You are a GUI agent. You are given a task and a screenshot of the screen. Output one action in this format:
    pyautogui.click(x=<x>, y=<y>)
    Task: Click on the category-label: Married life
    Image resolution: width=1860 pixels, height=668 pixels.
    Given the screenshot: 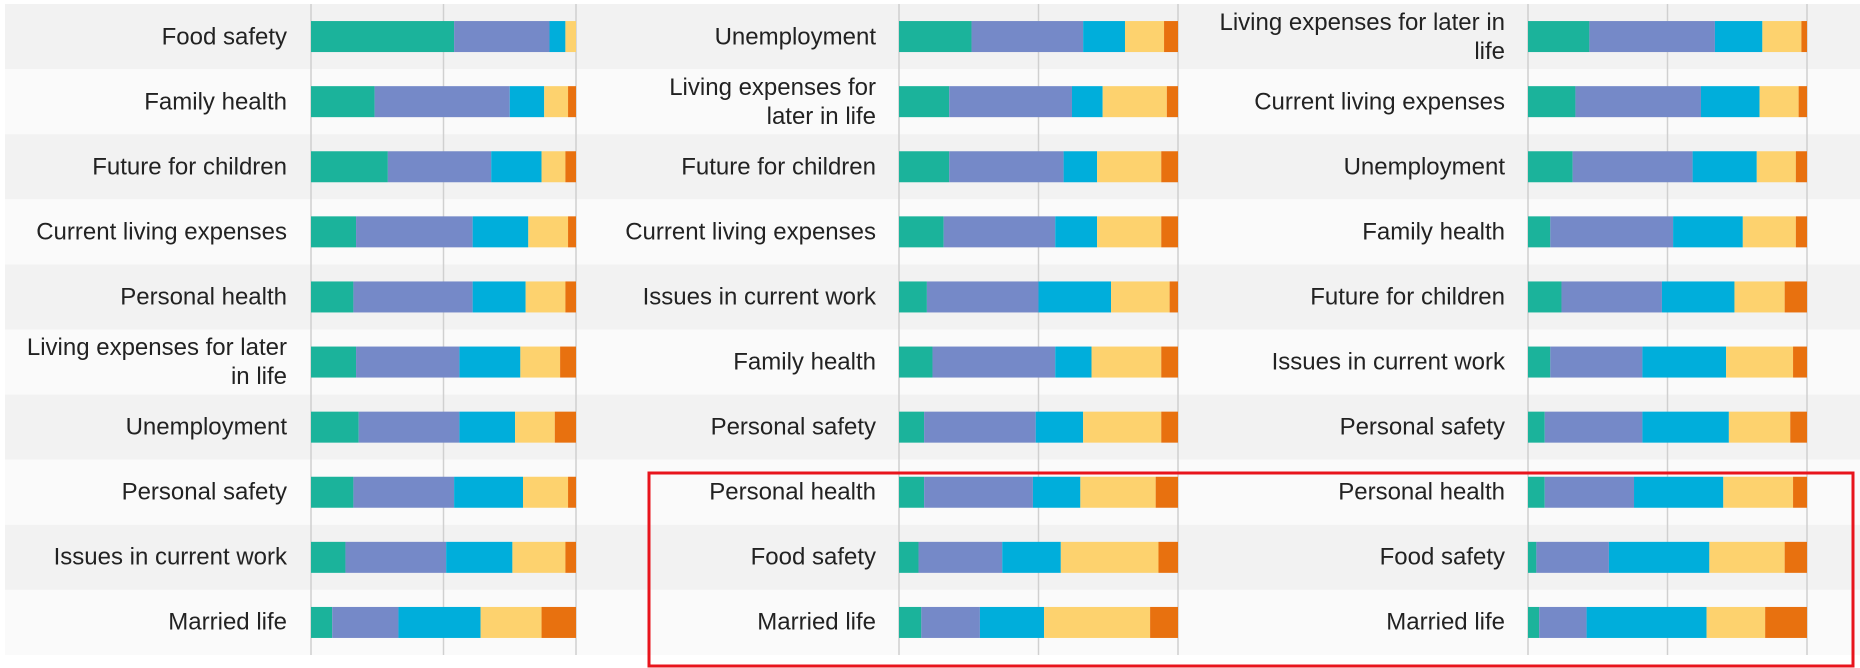 What is the action you would take?
    pyautogui.click(x=1445, y=622)
    